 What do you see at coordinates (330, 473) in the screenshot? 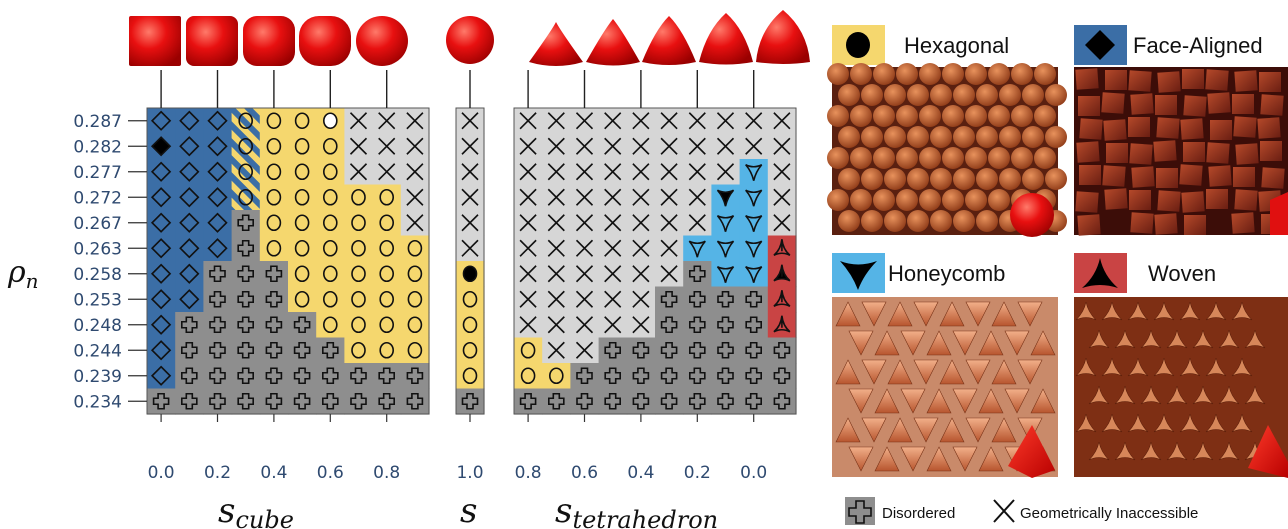
I see `x-tick-label: 0.6` at bounding box center [330, 473].